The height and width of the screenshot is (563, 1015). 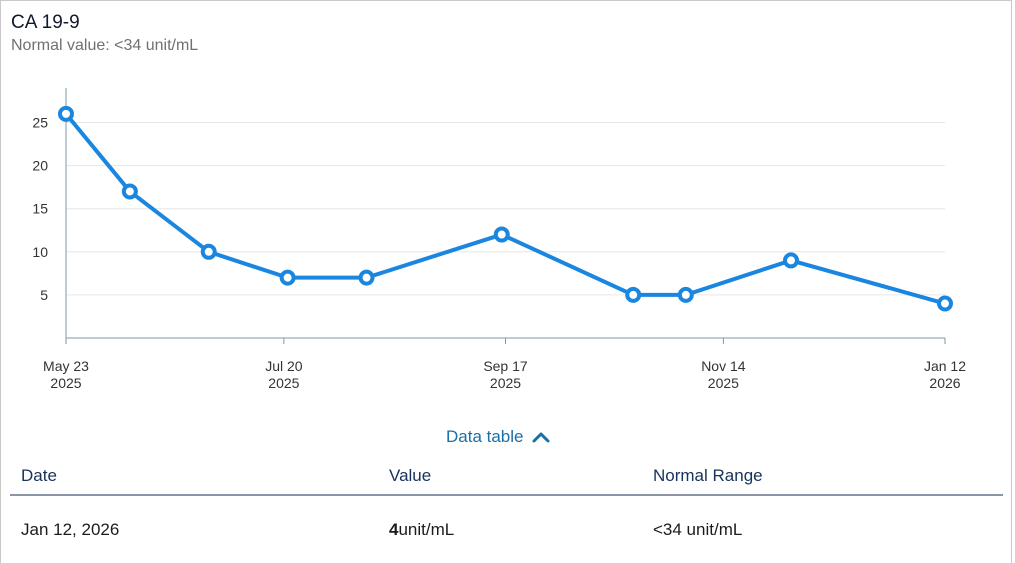 I want to click on chevron-up-icon, so click(x=540, y=437).